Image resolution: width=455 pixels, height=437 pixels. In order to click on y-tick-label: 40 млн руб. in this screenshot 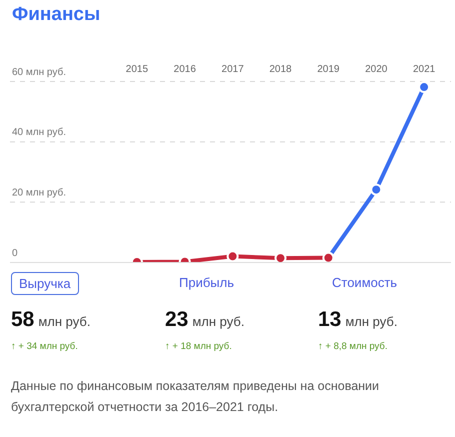, I will do `click(39, 132)`.